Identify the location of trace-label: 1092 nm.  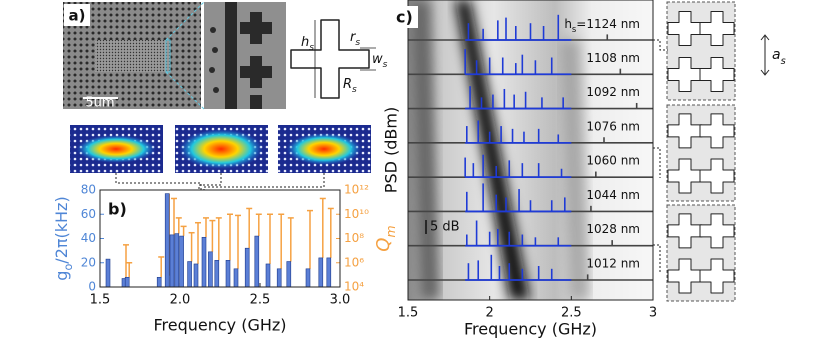
(613, 92).